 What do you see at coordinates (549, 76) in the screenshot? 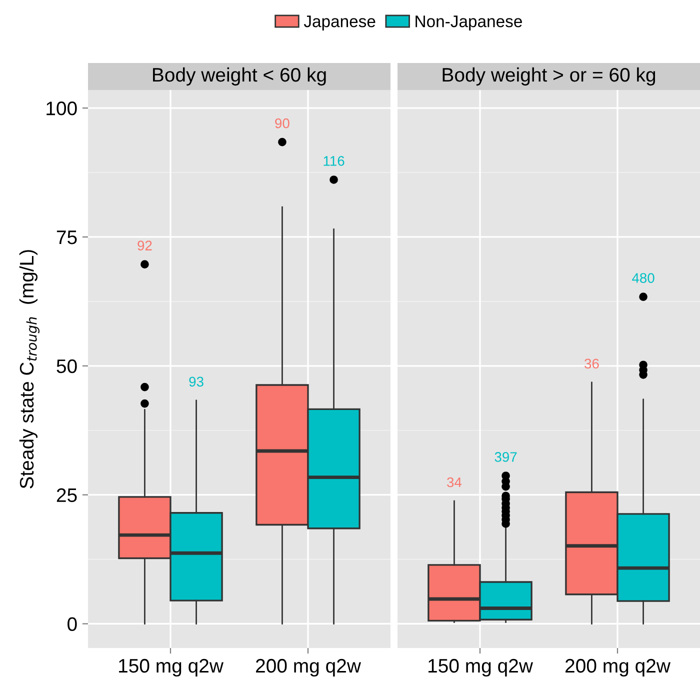
I see `chart-title: Body weight > or = 60 kg` at bounding box center [549, 76].